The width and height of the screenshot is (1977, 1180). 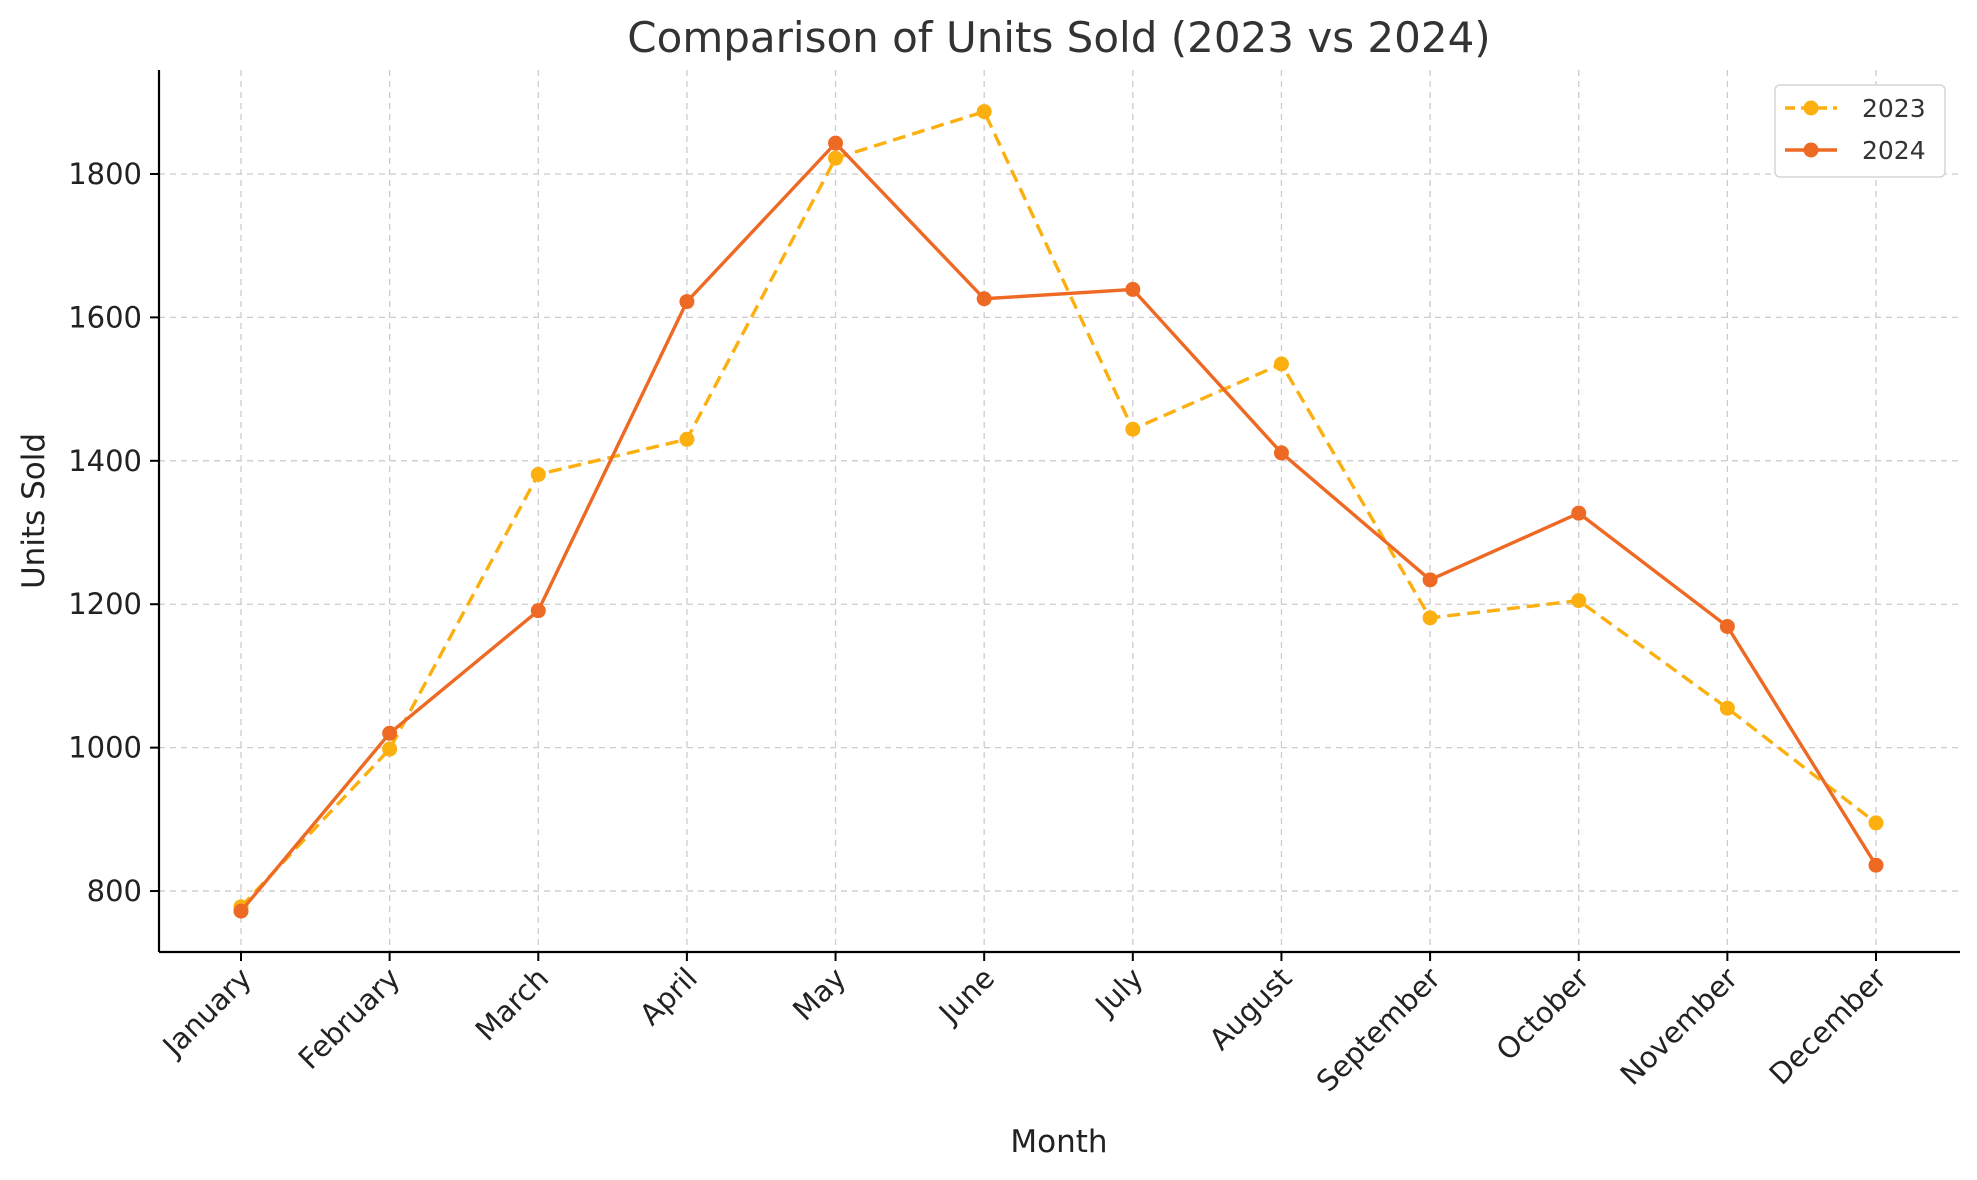 I want to click on data-point-2024-October, so click(x=1579, y=513).